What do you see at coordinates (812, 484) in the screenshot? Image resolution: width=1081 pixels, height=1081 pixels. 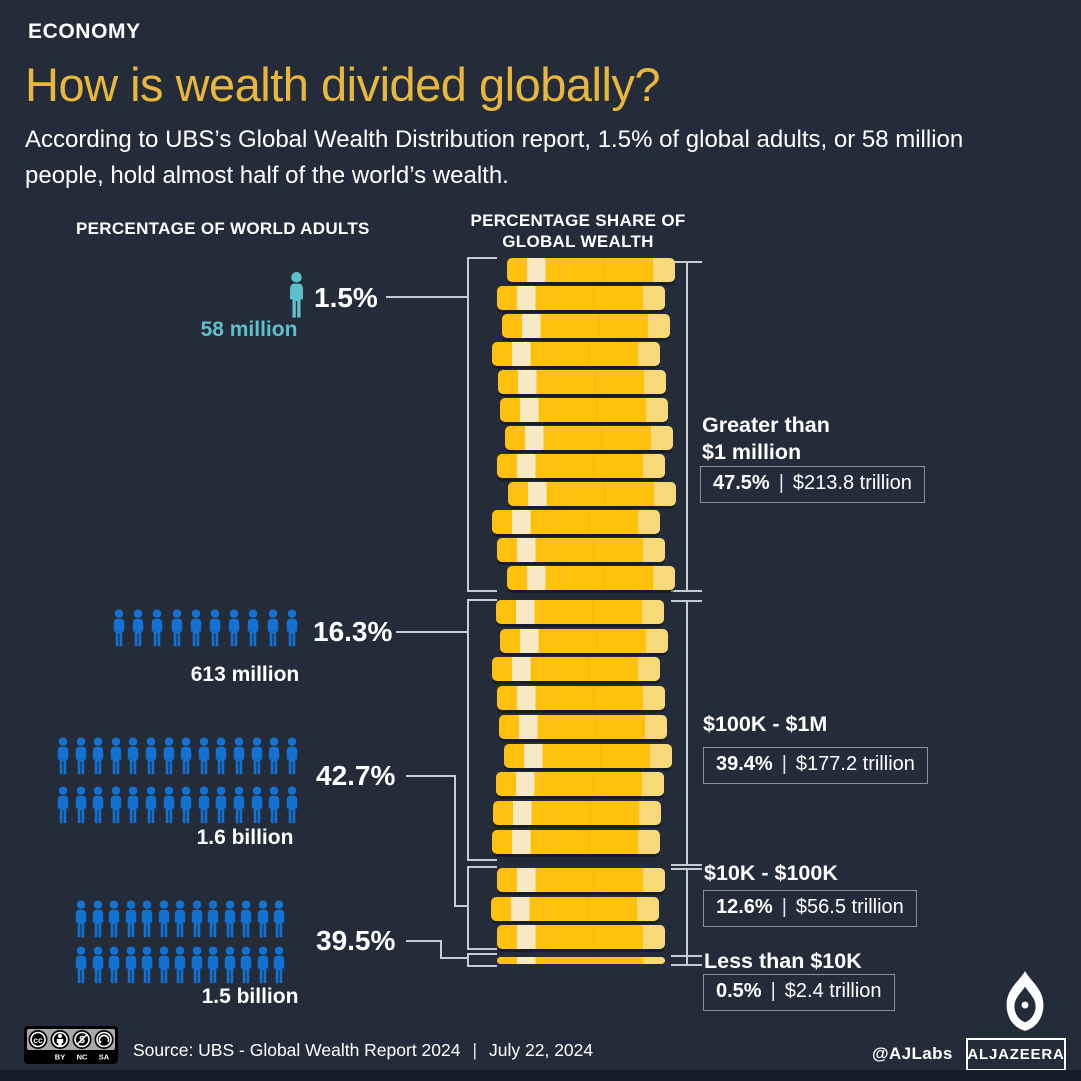 I see `segment-stat-1: 47.5% | $213.8 trillion` at bounding box center [812, 484].